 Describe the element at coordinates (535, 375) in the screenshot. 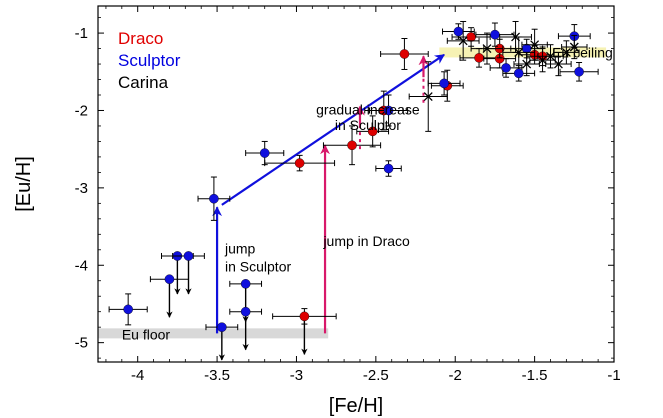

I see `x-tick-label: -1.5` at that location.